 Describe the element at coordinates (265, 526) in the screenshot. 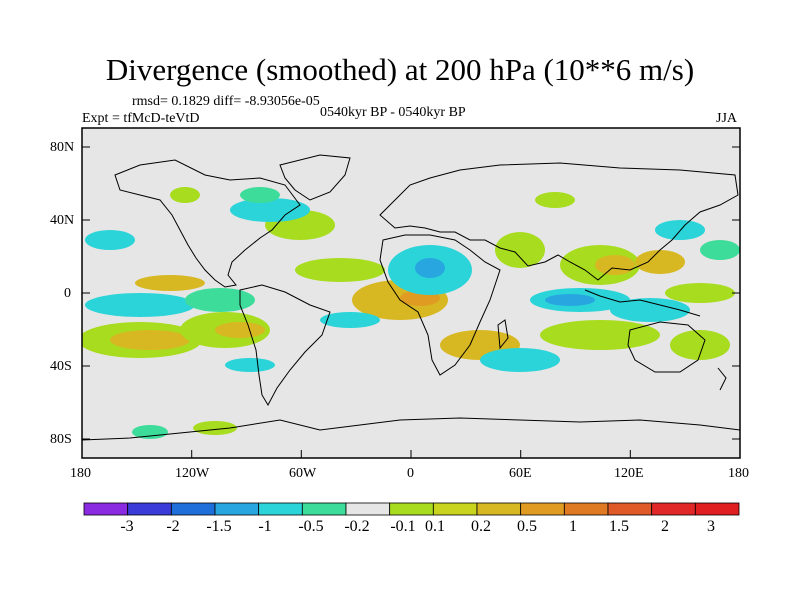

I see `colorbar-label: -1` at that location.